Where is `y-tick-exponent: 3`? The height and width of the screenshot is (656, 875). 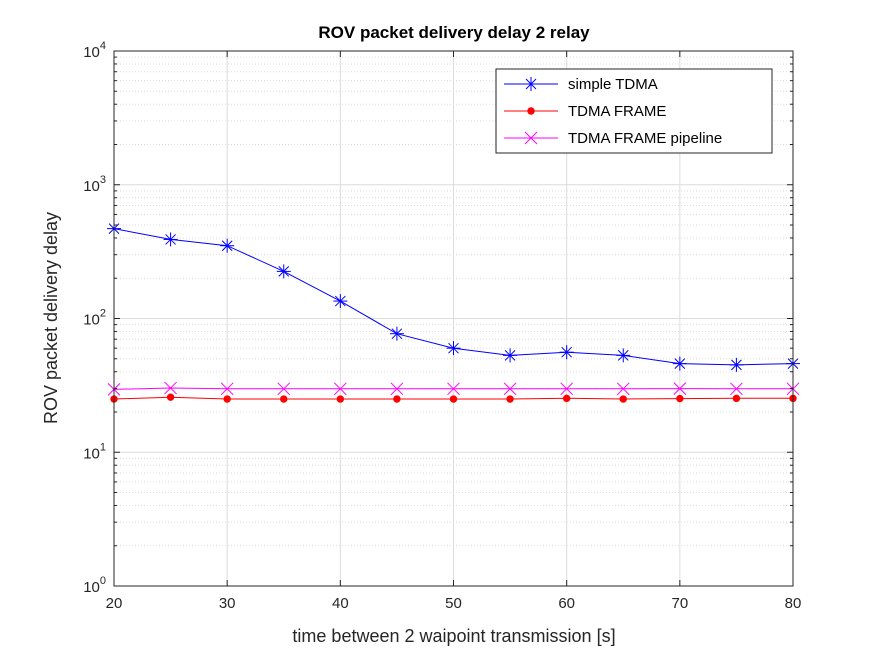
y-tick-exponent: 3 is located at coordinates (103, 180).